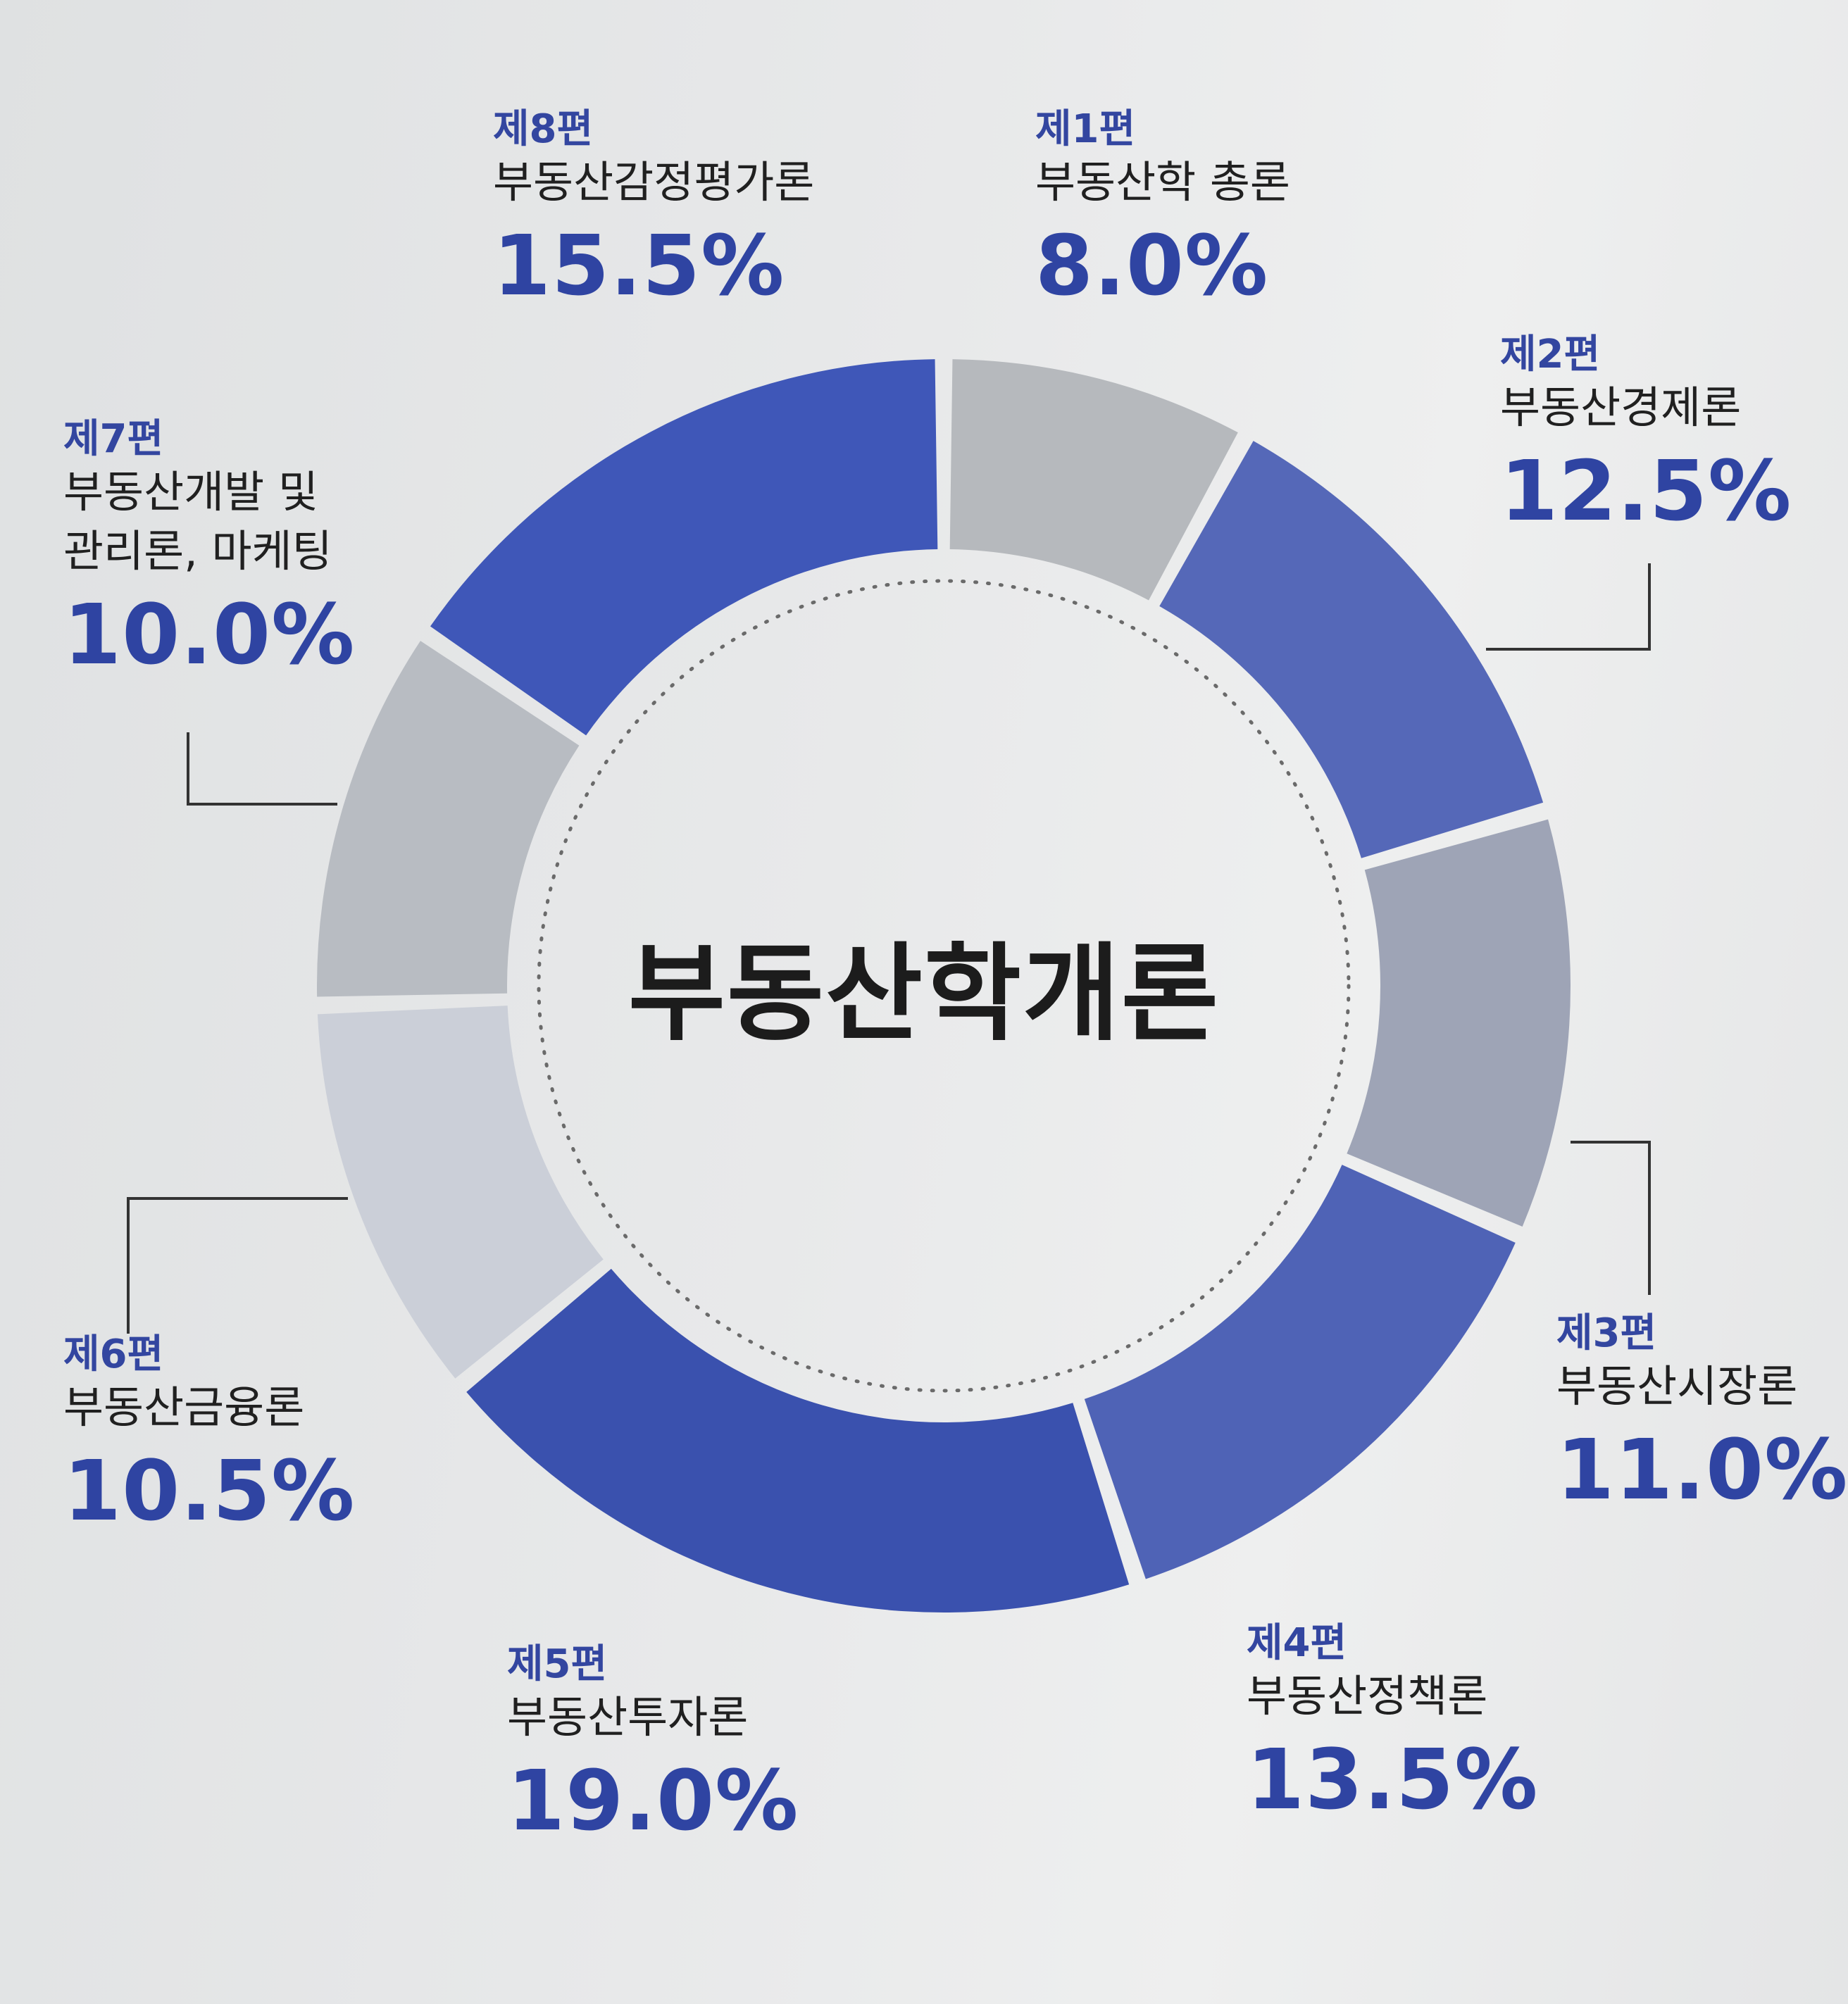 This screenshot has height=2004, width=1848. Describe the element at coordinates (653, 213) in the screenshot. I see `label-part8: 제8편 부동산감정평가론 15.5%` at that location.